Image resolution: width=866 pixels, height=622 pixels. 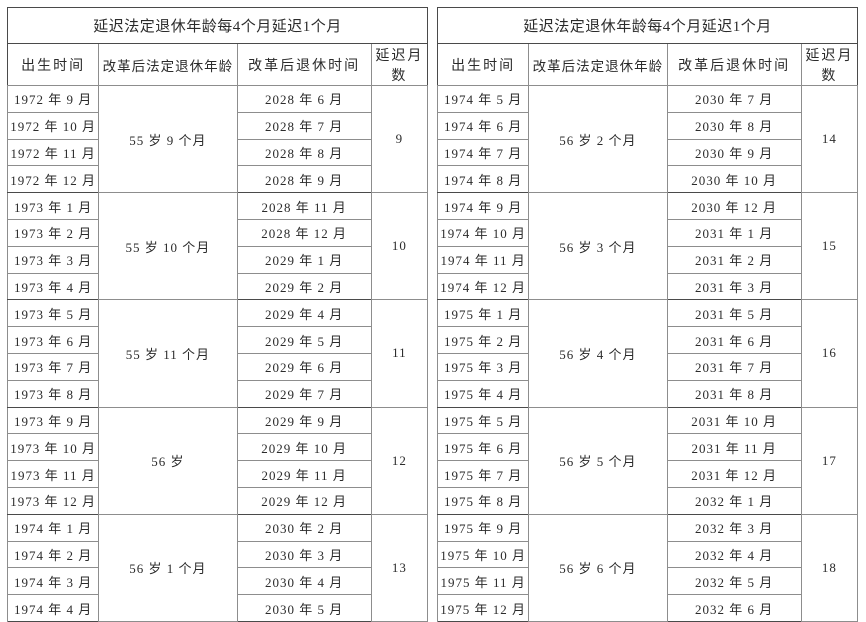 I want to click on cell-retirement-date: 2028 年 11 月, so click(x=304, y=206).